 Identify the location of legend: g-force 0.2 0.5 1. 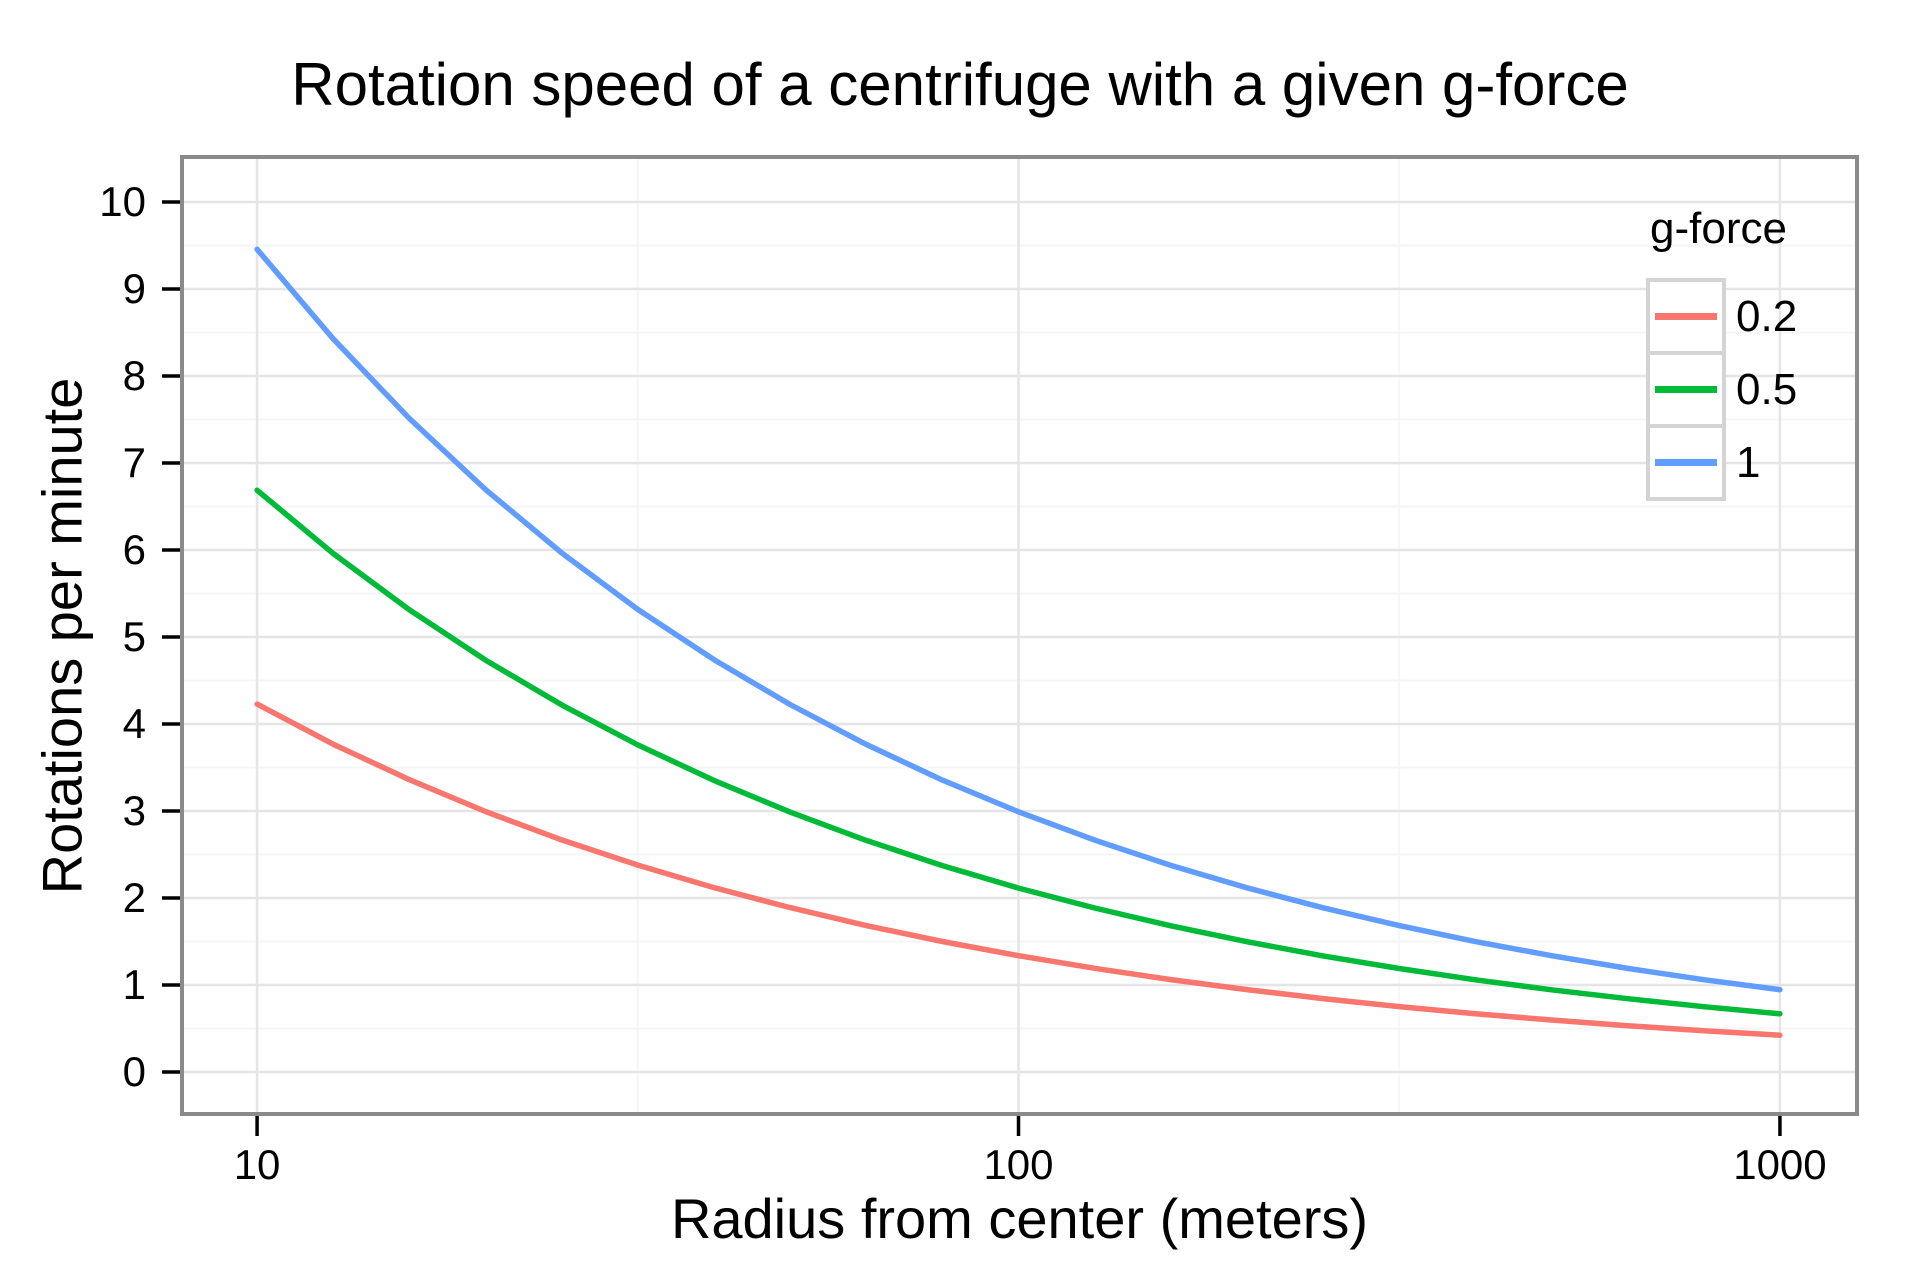
(1721, 352).